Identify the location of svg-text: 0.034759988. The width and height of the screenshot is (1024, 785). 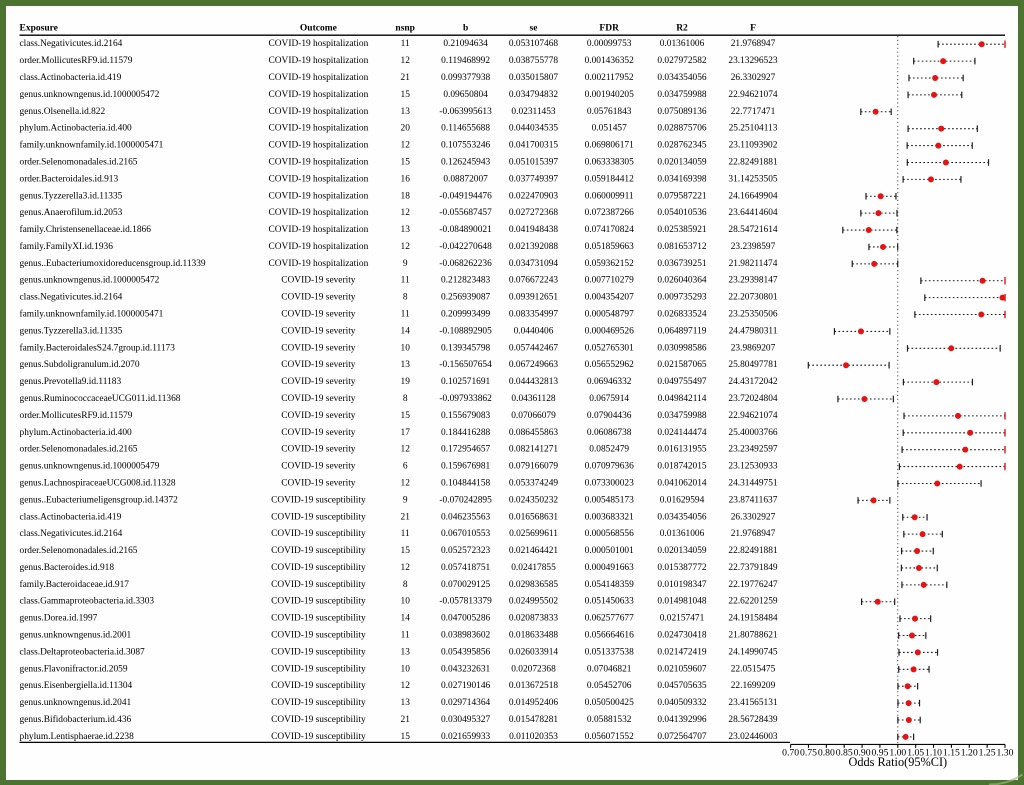
(682, 95).